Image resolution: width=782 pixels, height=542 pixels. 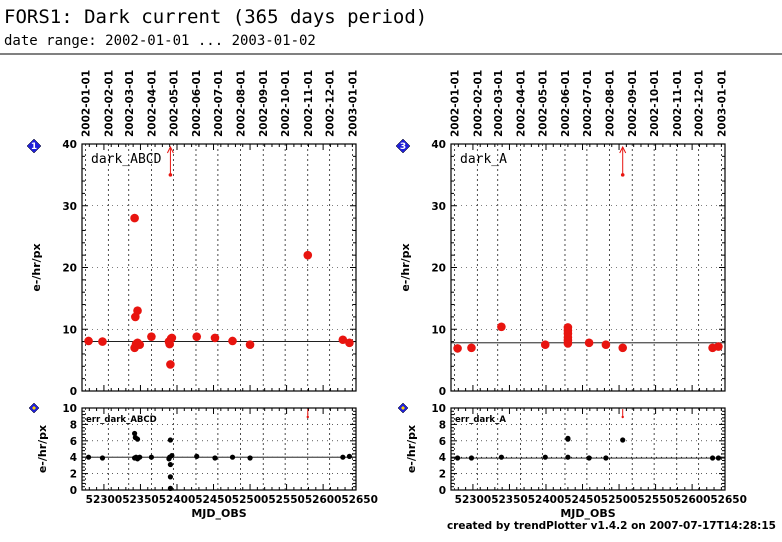 I want to click on date-tick-label: 2003-01-01, so click(x=353, y=103).